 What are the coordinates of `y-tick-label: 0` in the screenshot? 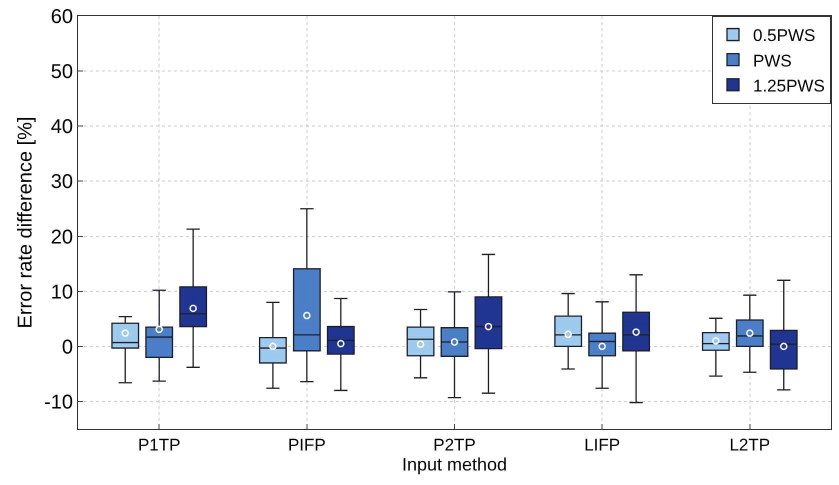 It's located at (67, 347).